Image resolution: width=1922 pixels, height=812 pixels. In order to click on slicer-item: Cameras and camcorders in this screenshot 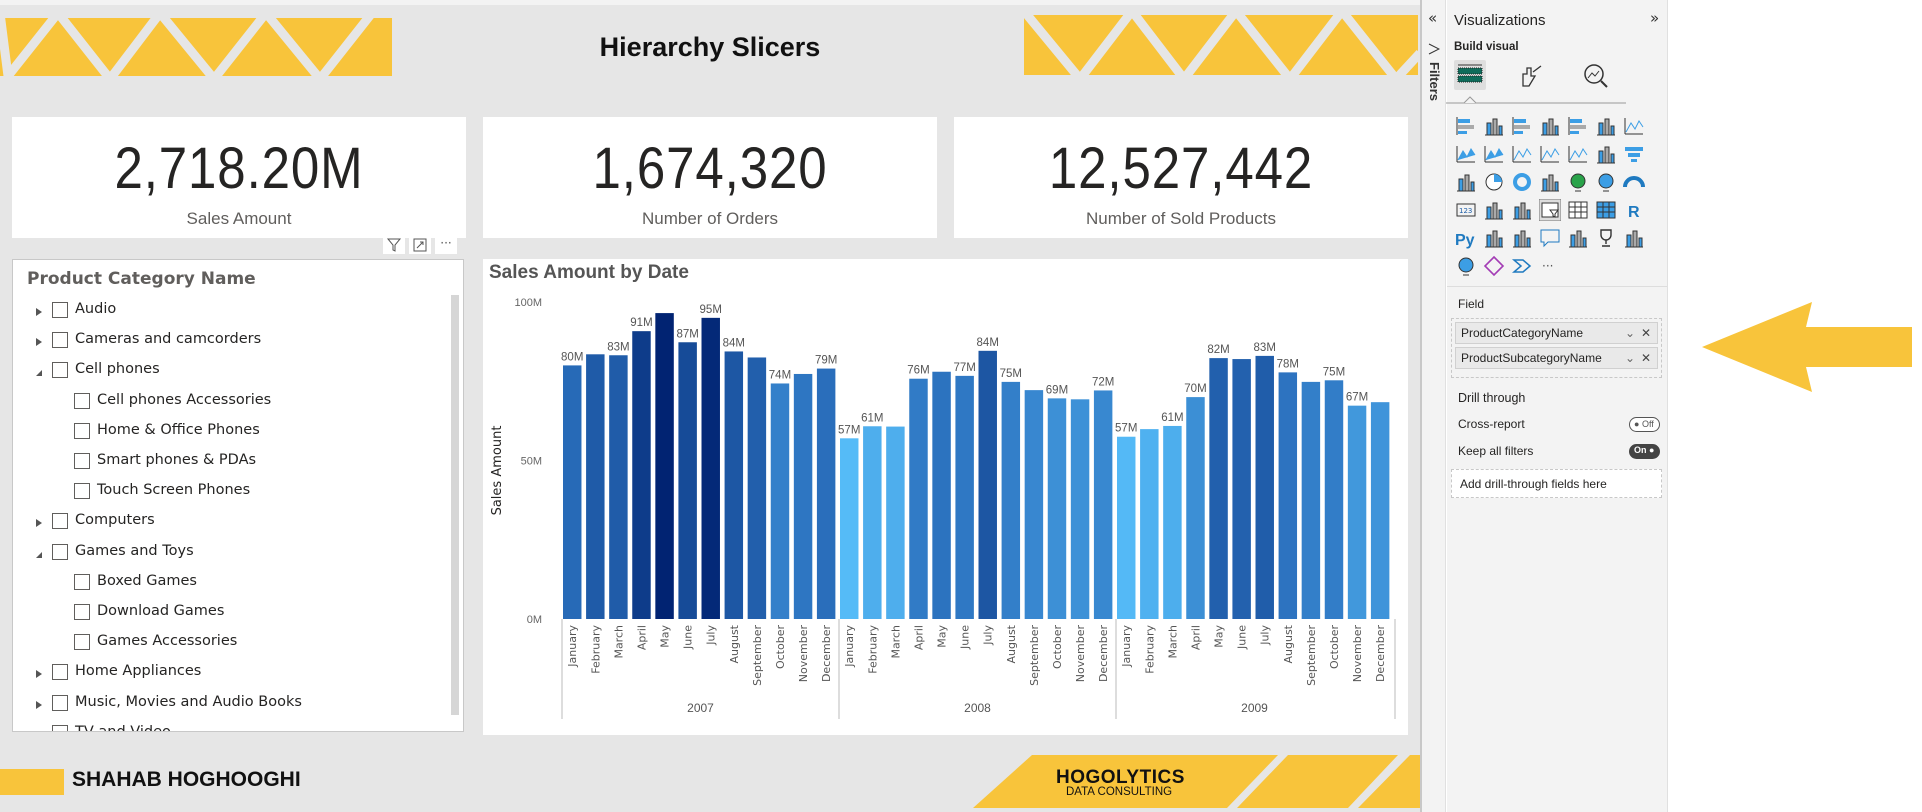, I will do `click(228, 340)`.